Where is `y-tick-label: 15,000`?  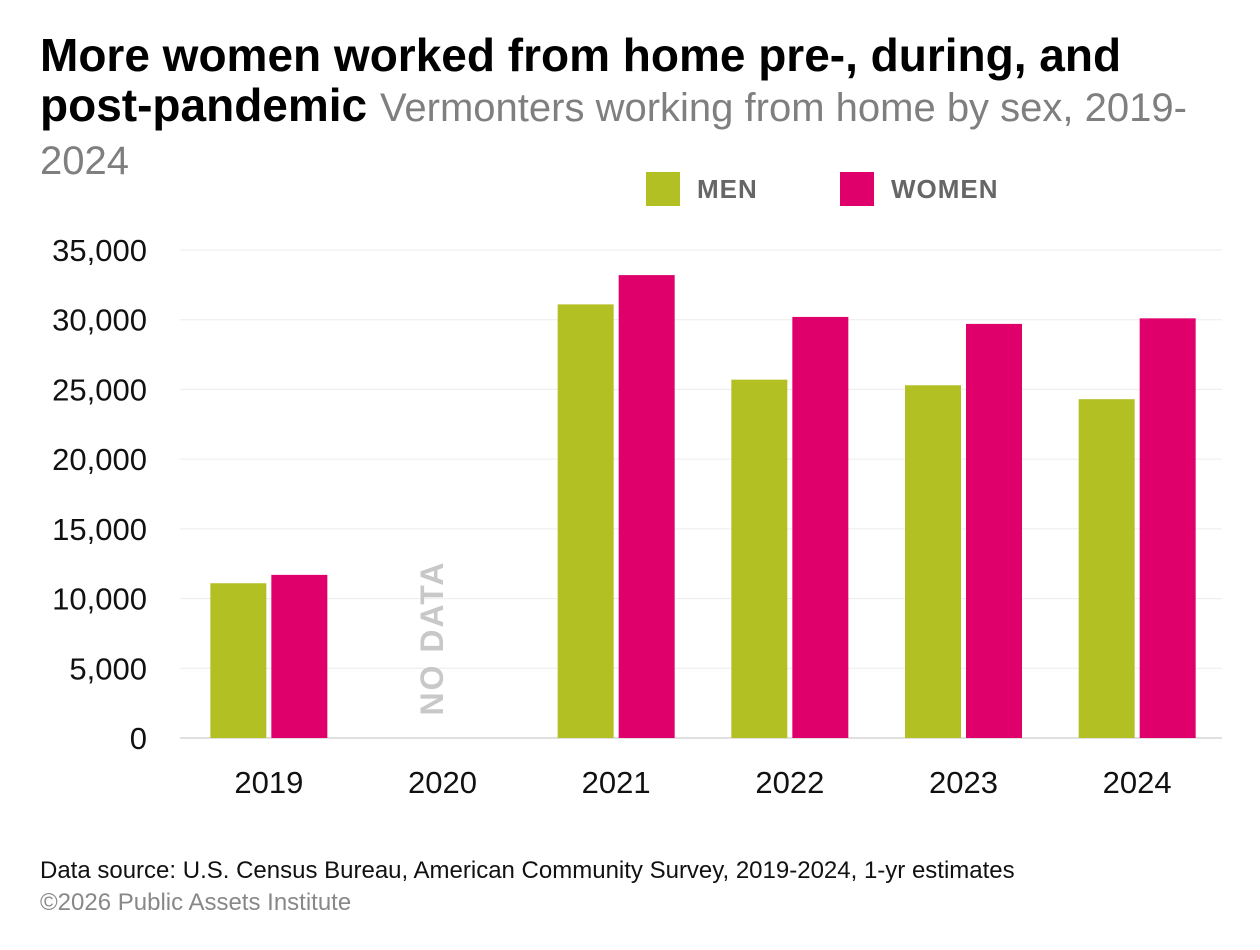 y-tick-label: 15,000 is located at coordinates (99, 529).